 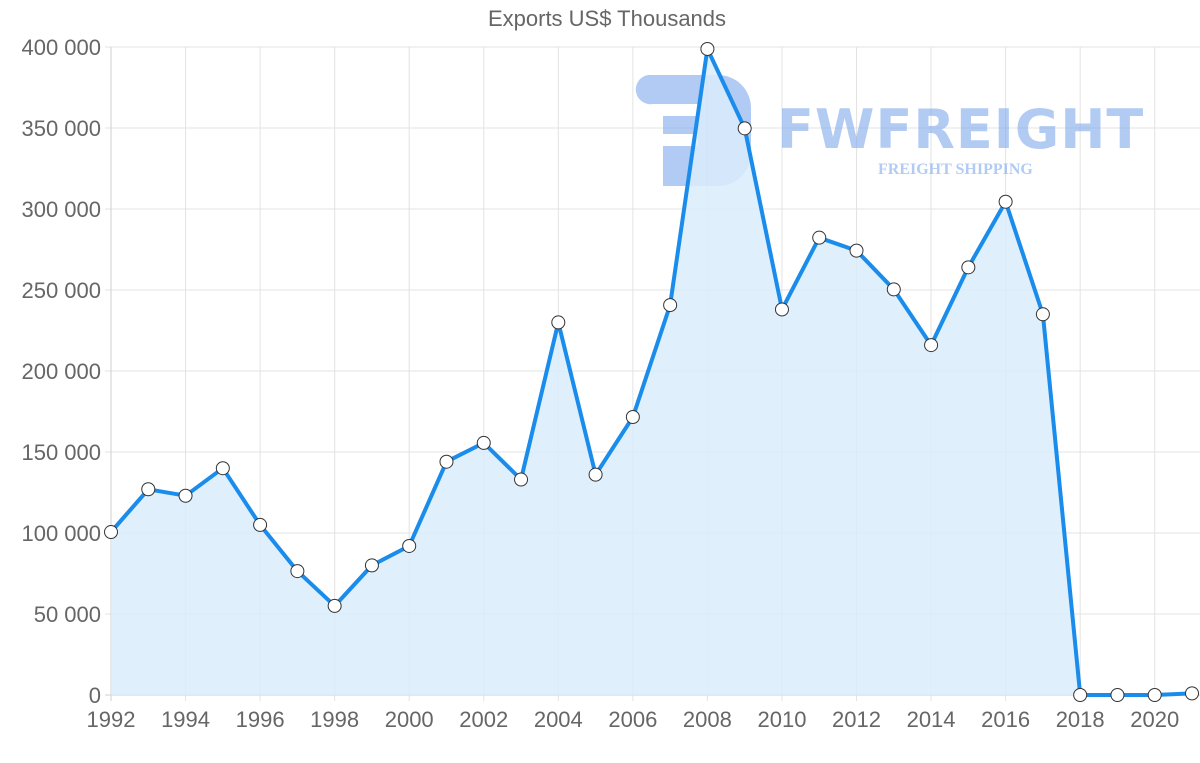 I want to click on x-tick-label: 1998, so click(x=334, y=719).